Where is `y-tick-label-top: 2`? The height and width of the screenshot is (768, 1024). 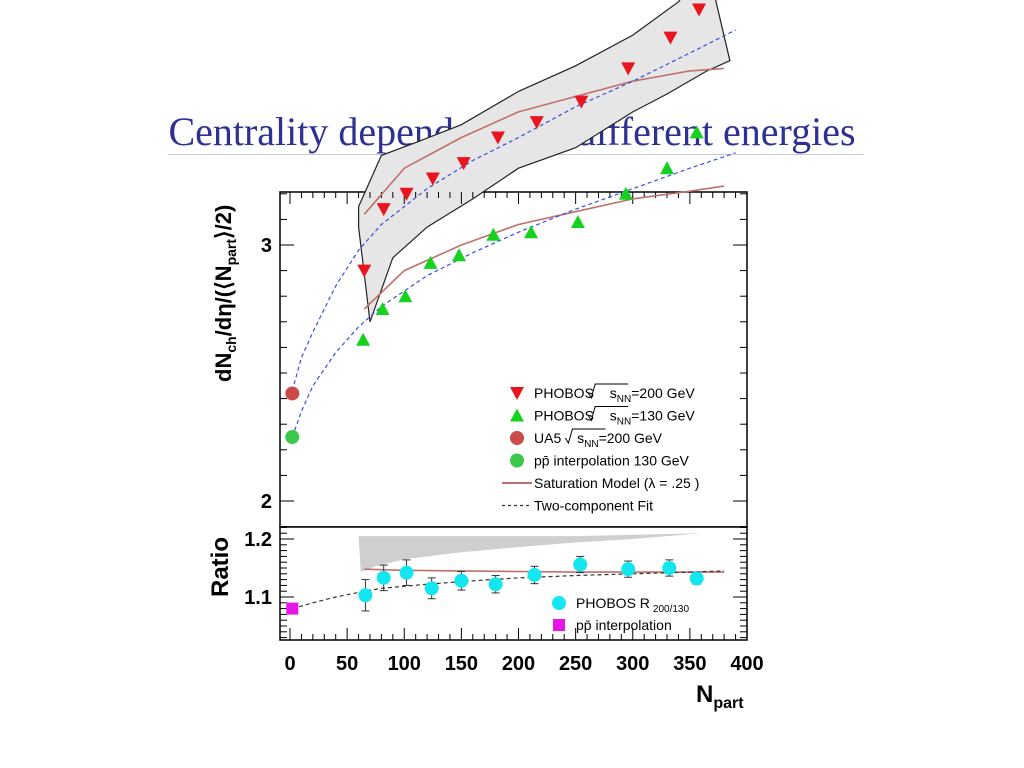
y-tick-label-top: 2 is located at coordinates (266, 502).